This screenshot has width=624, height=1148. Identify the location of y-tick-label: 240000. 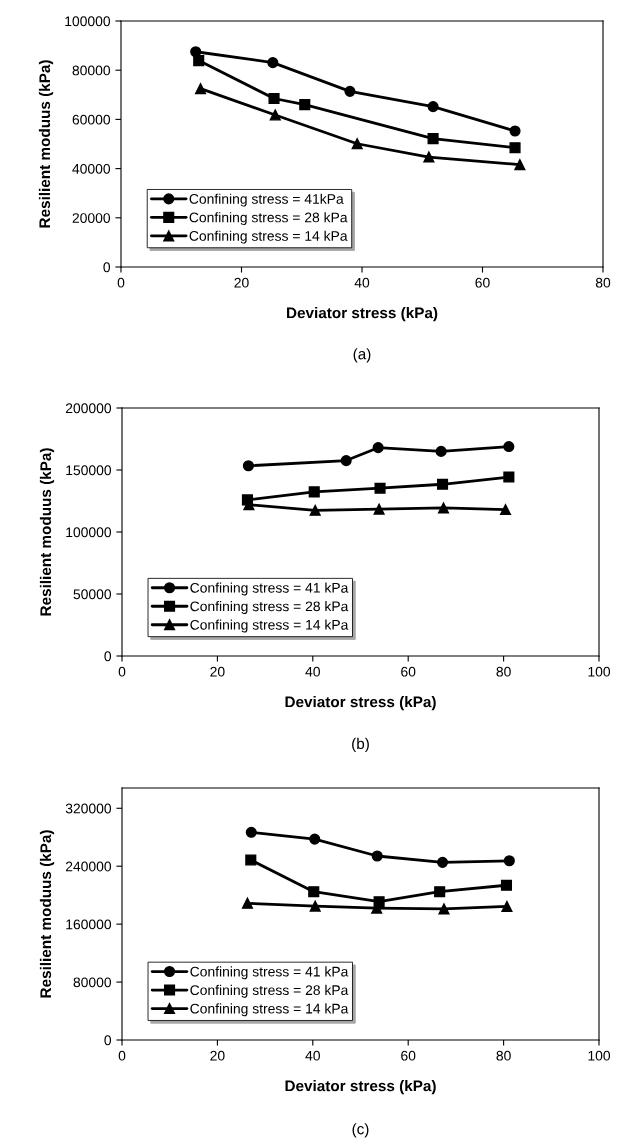
(88, 866).